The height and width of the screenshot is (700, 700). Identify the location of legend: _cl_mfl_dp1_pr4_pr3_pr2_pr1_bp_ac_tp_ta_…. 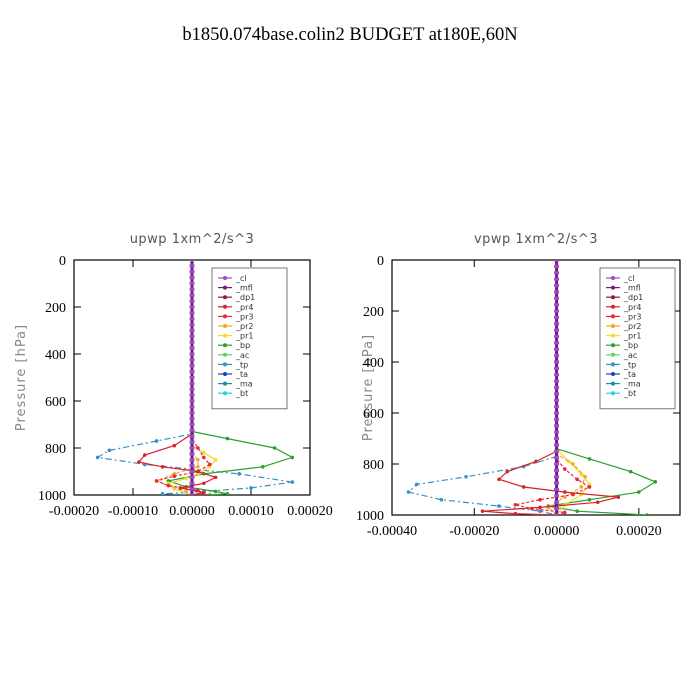
(637, 338).